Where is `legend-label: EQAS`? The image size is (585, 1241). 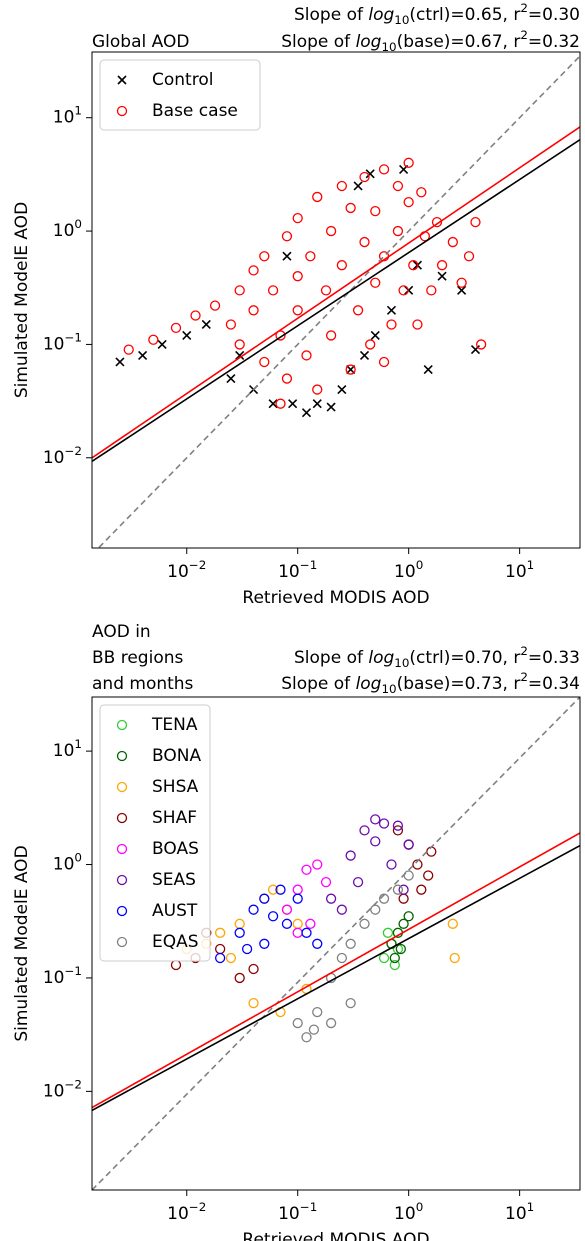
legend-label: EQAS is located at coordinates (175, 942).